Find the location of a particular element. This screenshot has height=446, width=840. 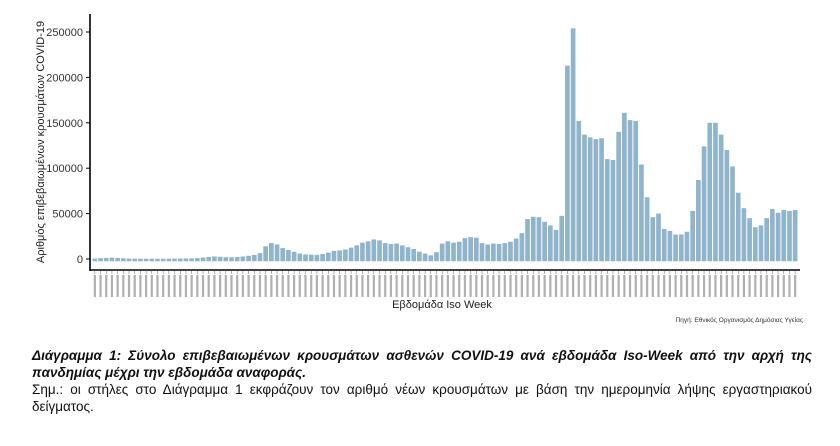

x-tick-marks is located at coordinates (445, 284).